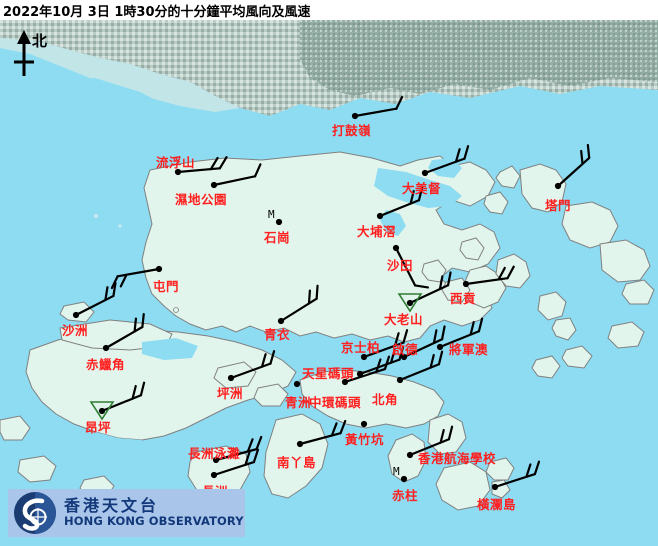  I want to click on north-label: 北, so click(40, 41).